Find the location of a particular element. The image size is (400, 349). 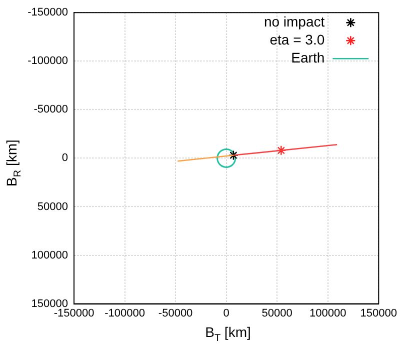

x-tick-label: 100000 is located at coordinates (328, 313).